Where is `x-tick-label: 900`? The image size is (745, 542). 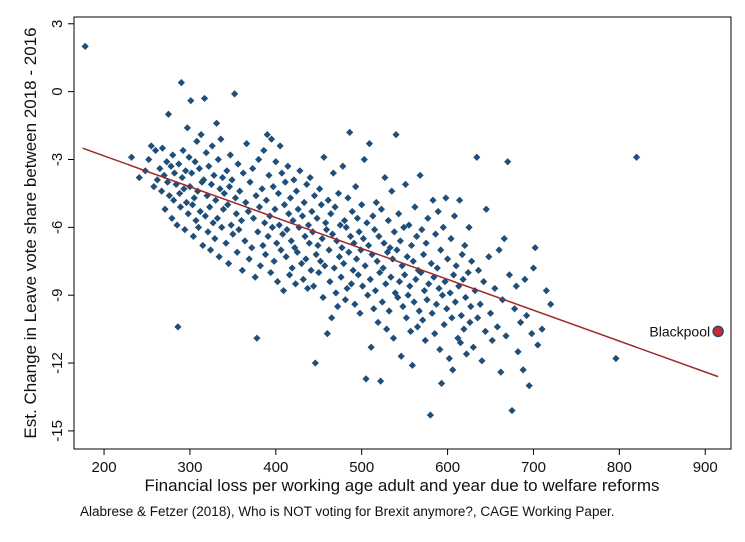 x-tick-label: 900 is located at coordinates (705, 467).